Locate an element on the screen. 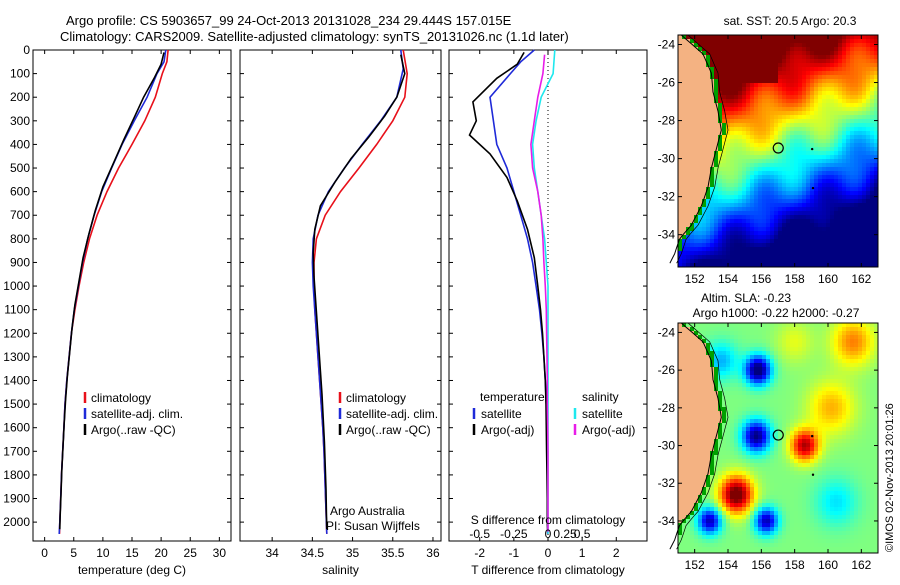  sst-map-title: sat. SST: 20.5 Argo: 20.3 is located at coordinates (790, 21).